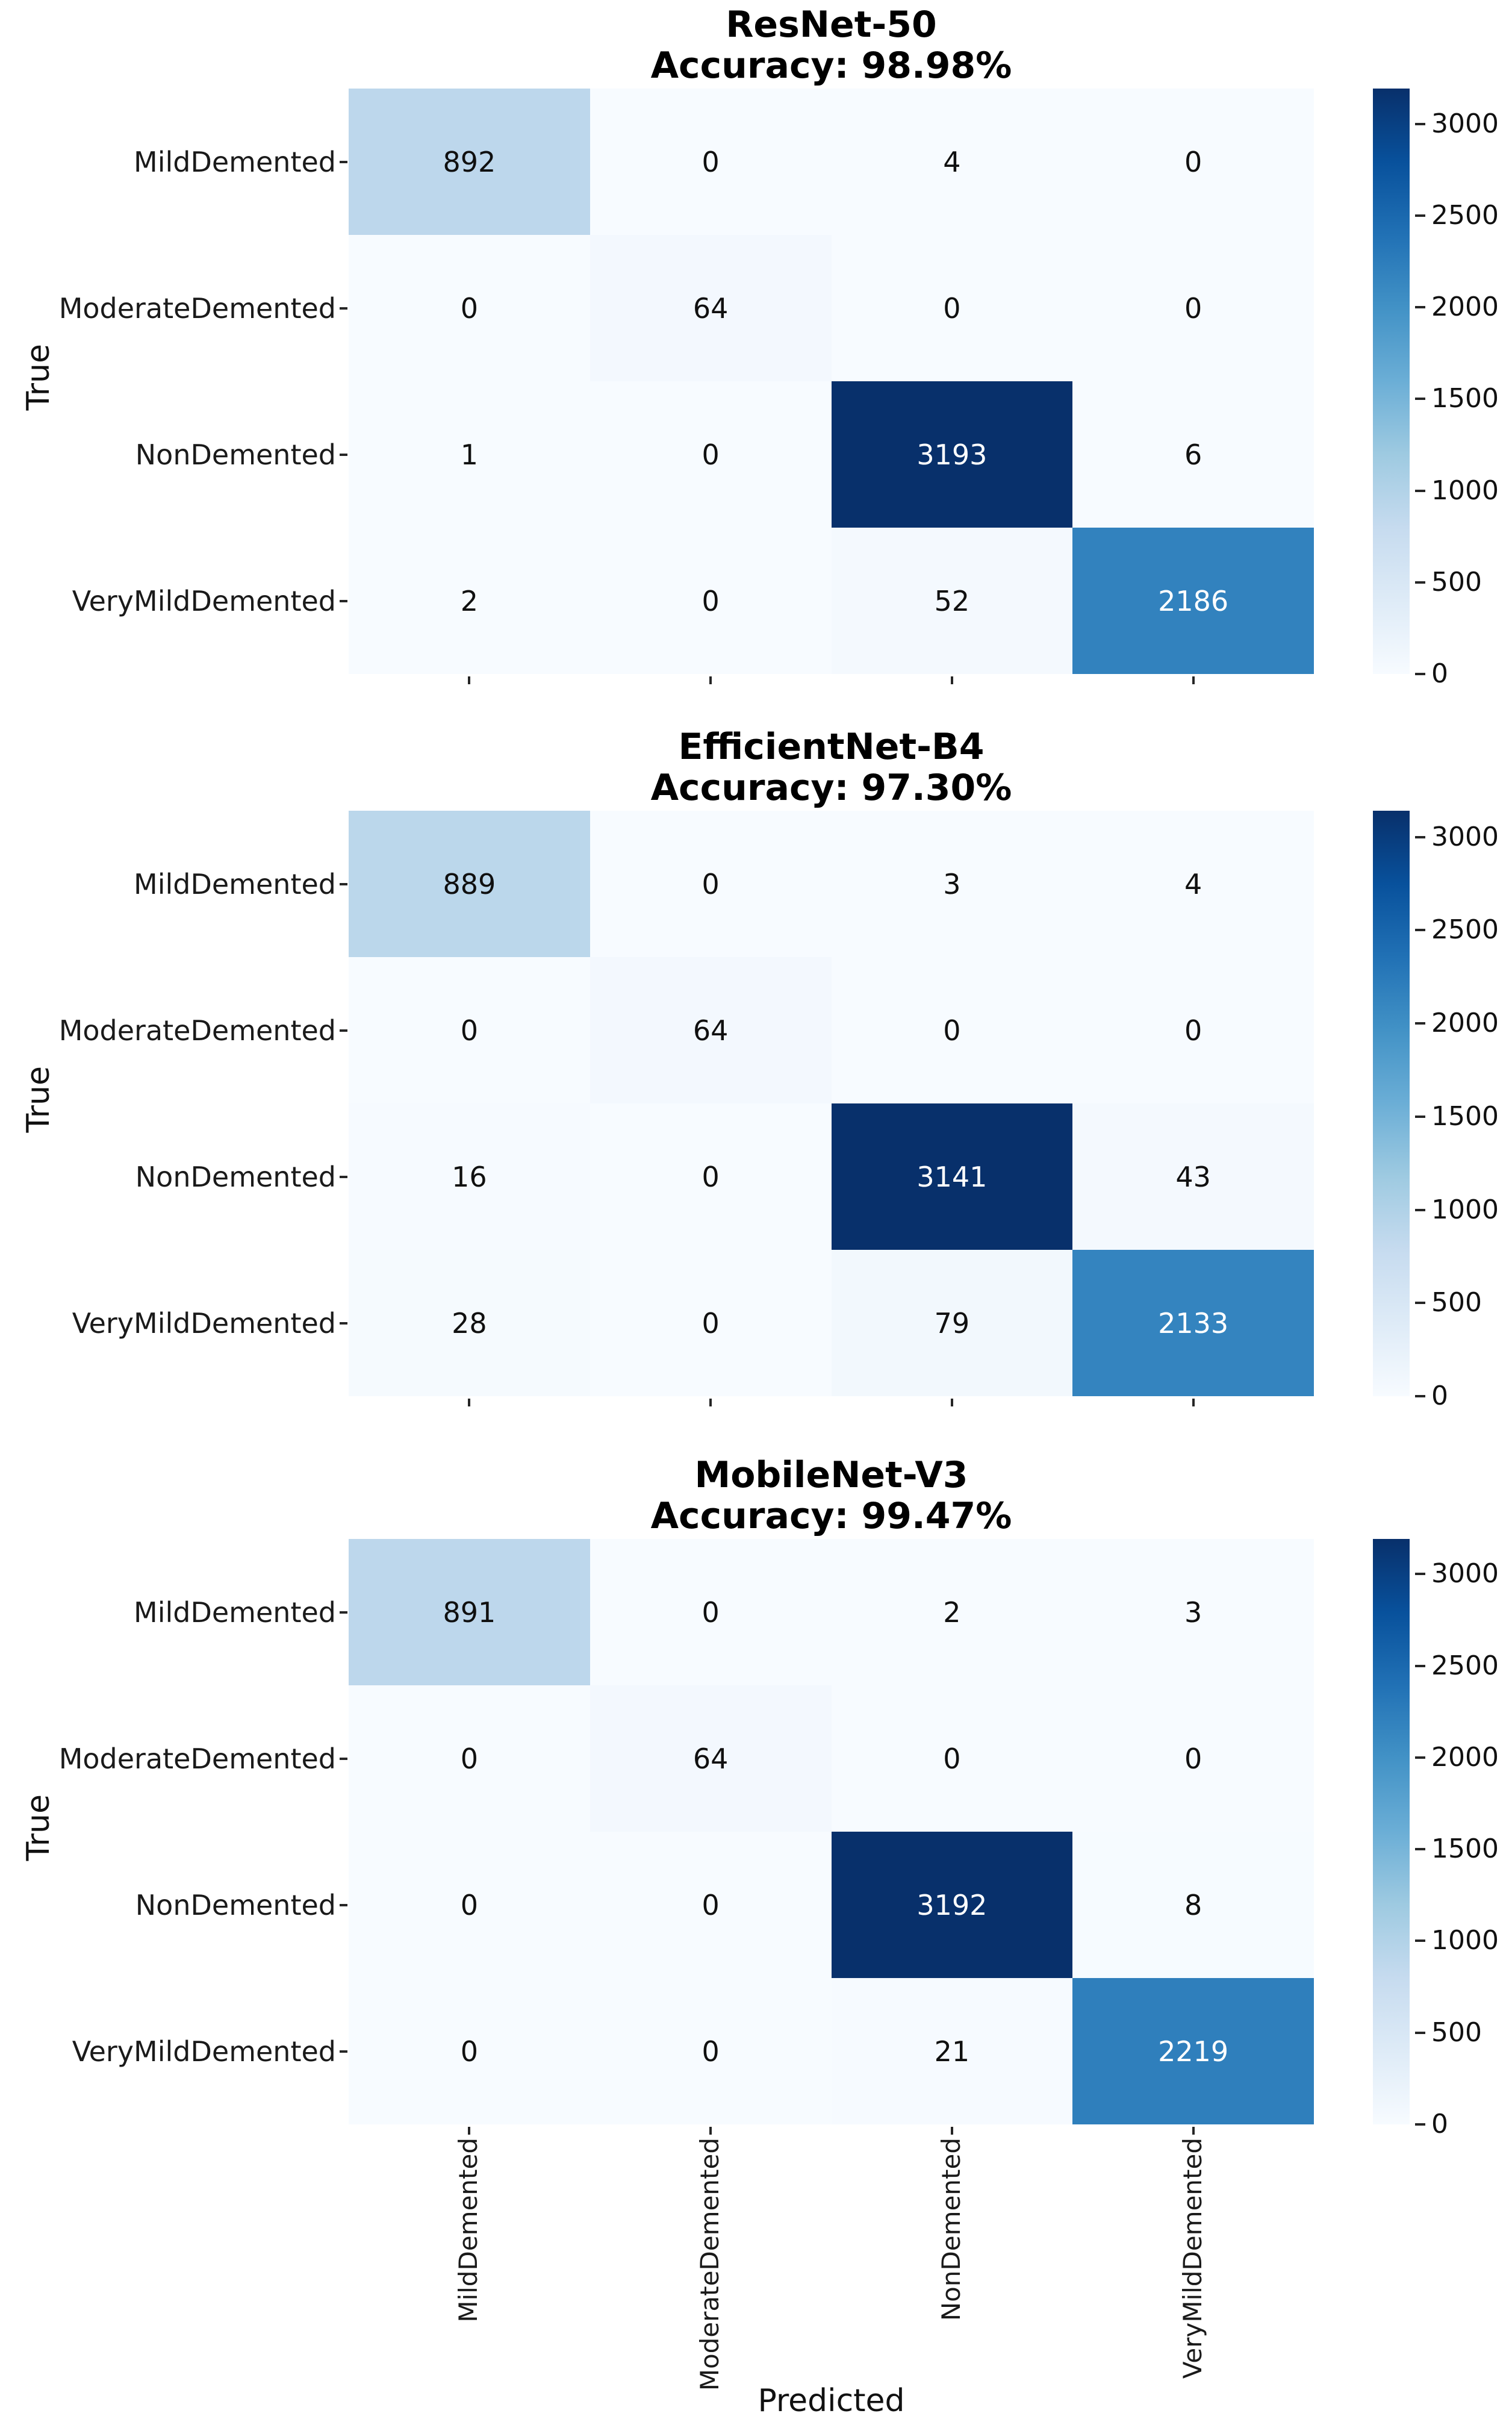  What do you see at coordinates (952, 1323) in the screenshot?
I see `matrix-cell: 79` at bounding box center [952, 1323].